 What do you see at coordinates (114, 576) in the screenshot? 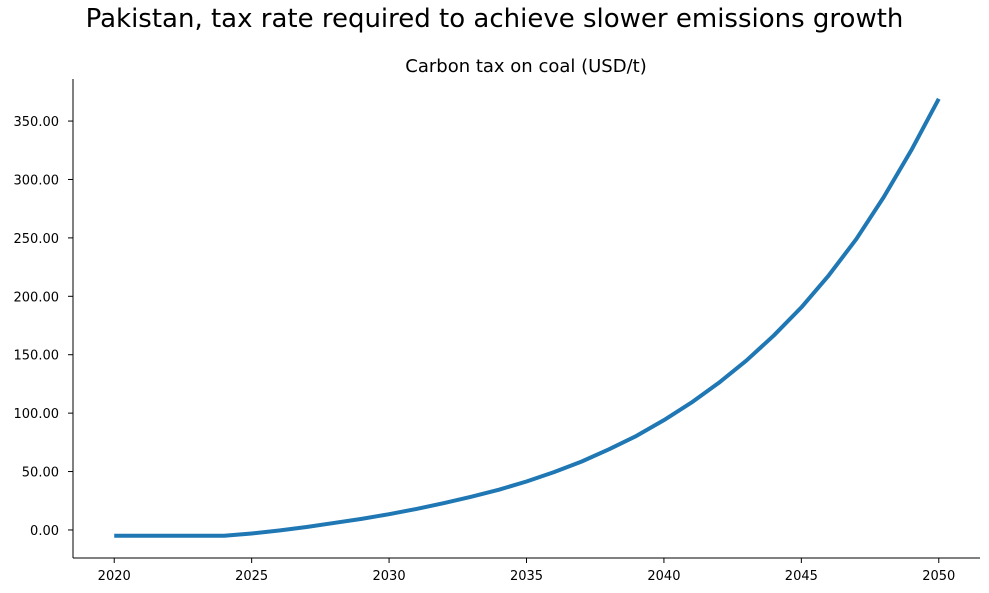
I see `x-tick-label: 2020` at bounding box center [114, 576].